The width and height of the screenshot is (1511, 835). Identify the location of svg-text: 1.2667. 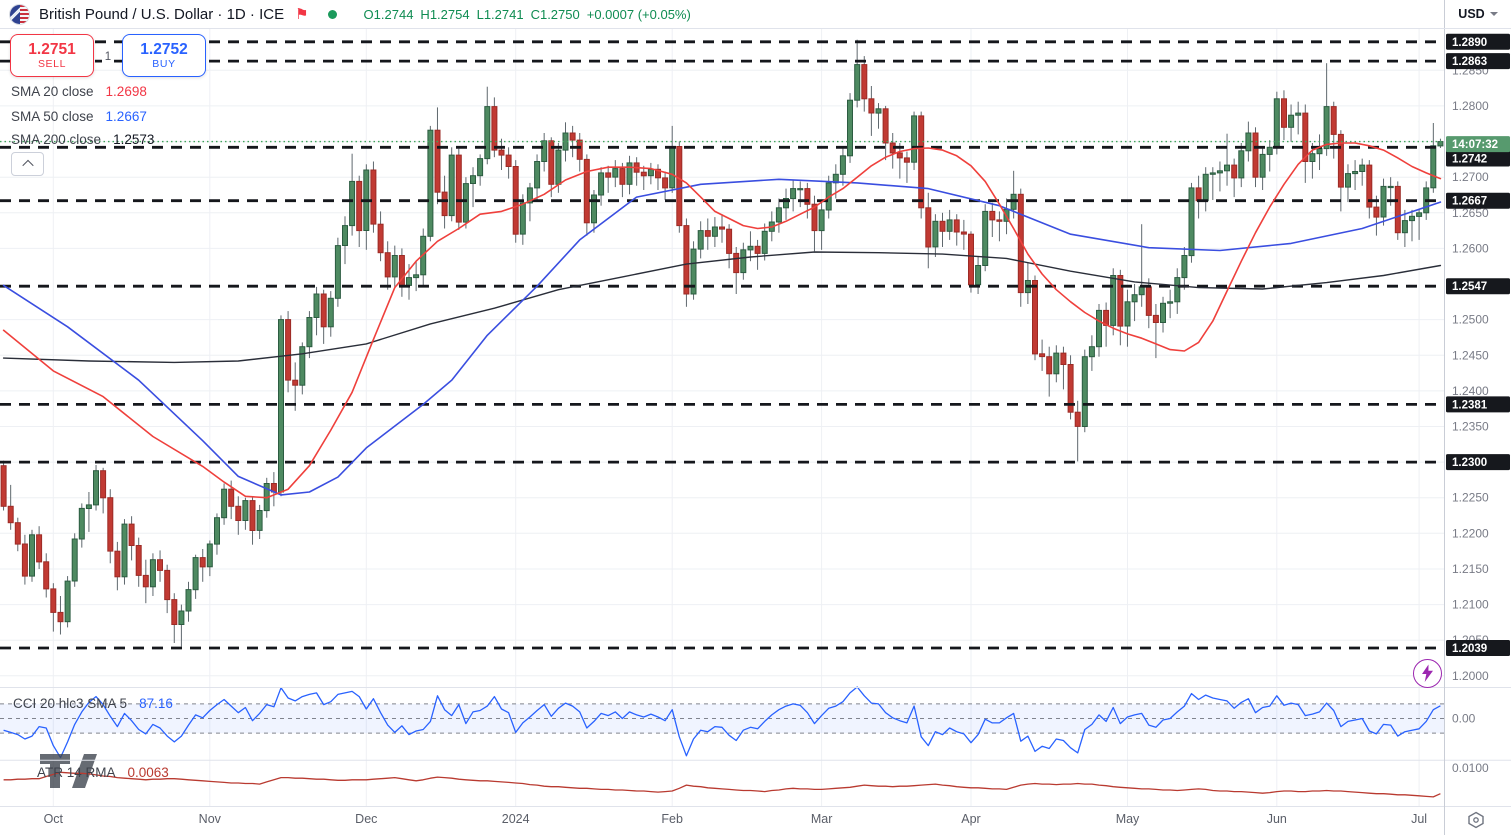
(1469, 202).